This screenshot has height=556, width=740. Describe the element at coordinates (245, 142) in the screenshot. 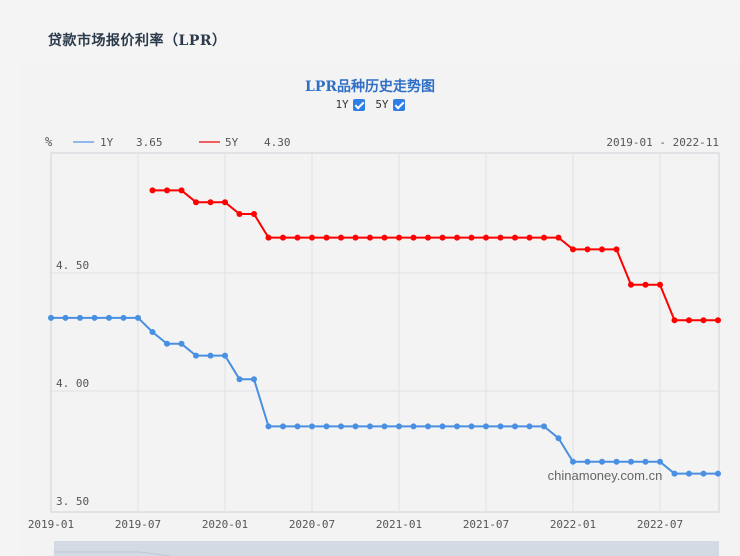

I see `legend-5y: 5Y 4.30` at that location.